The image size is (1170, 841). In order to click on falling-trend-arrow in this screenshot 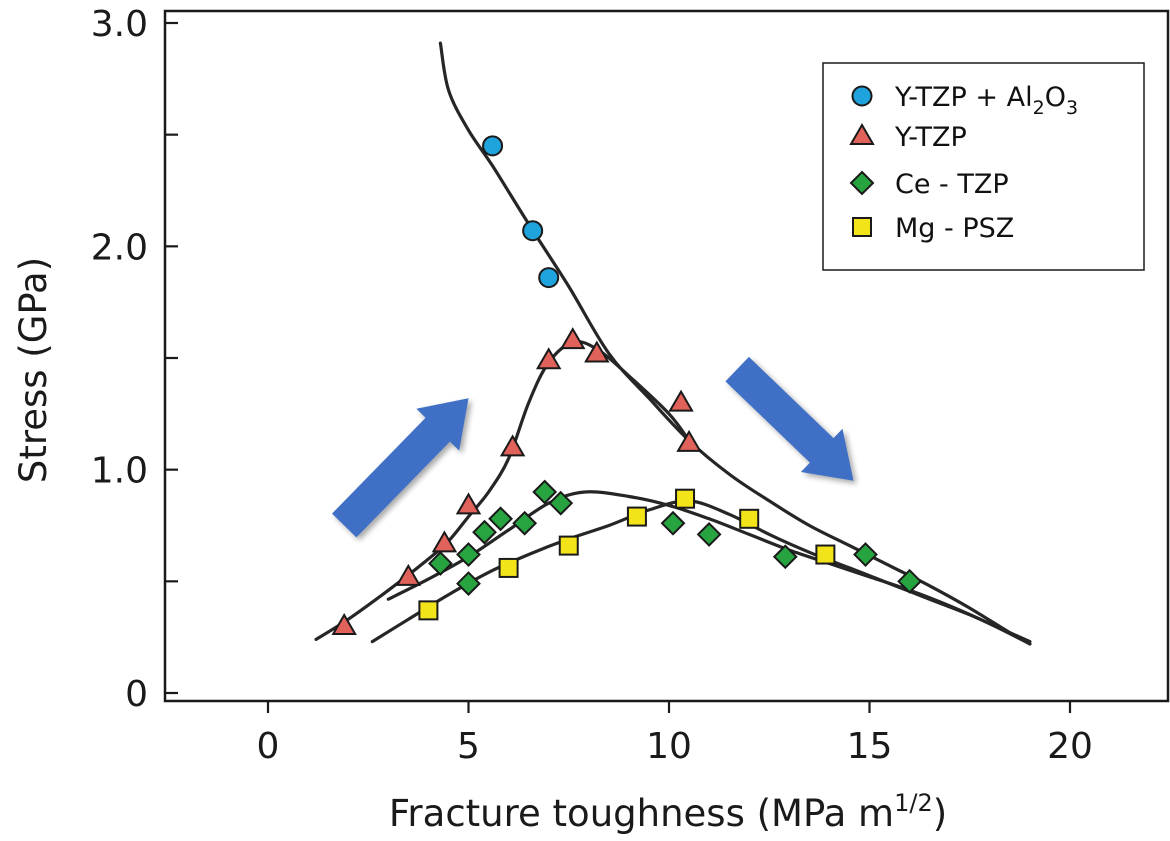, I will do `click(789, 418)`.